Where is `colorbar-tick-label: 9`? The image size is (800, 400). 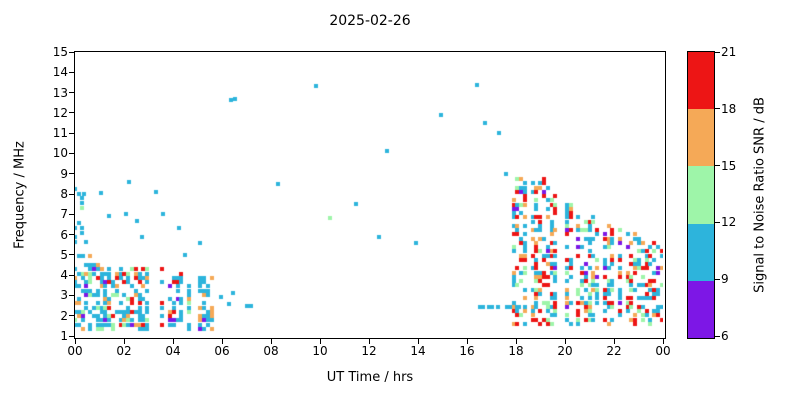
colorbar-tick-label: 9 is located at coordinates (725, 279).